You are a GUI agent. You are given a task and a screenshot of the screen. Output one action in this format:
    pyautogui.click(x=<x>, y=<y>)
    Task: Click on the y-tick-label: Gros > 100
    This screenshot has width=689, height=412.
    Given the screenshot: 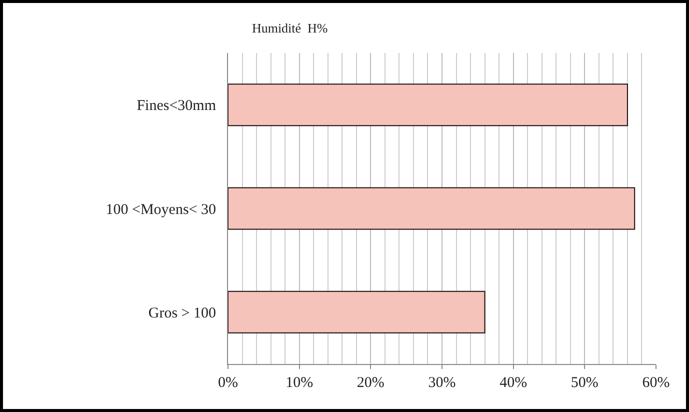 What is the action you would take?
    pyautogui.click(x=182, y=313)
    